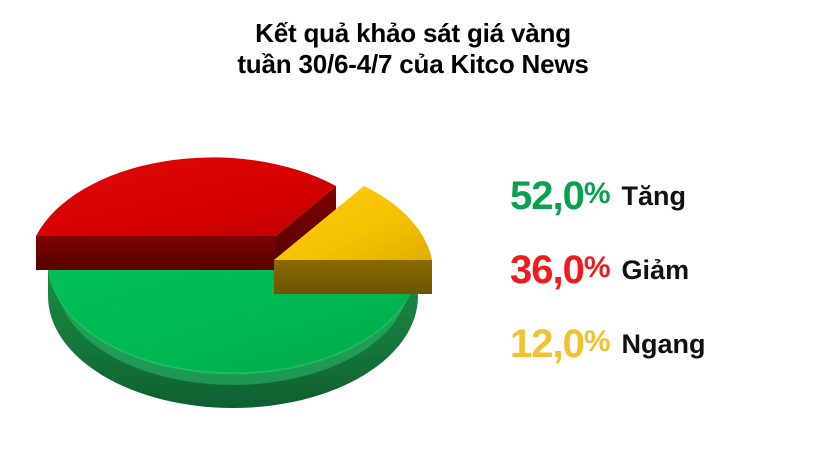 This screenshot has width=826, height=472. What do you see at coordinates (547, 344) in the screenshot?
I see `legend-value-ngang-number: 12,0` at bounding box center [547, 344].